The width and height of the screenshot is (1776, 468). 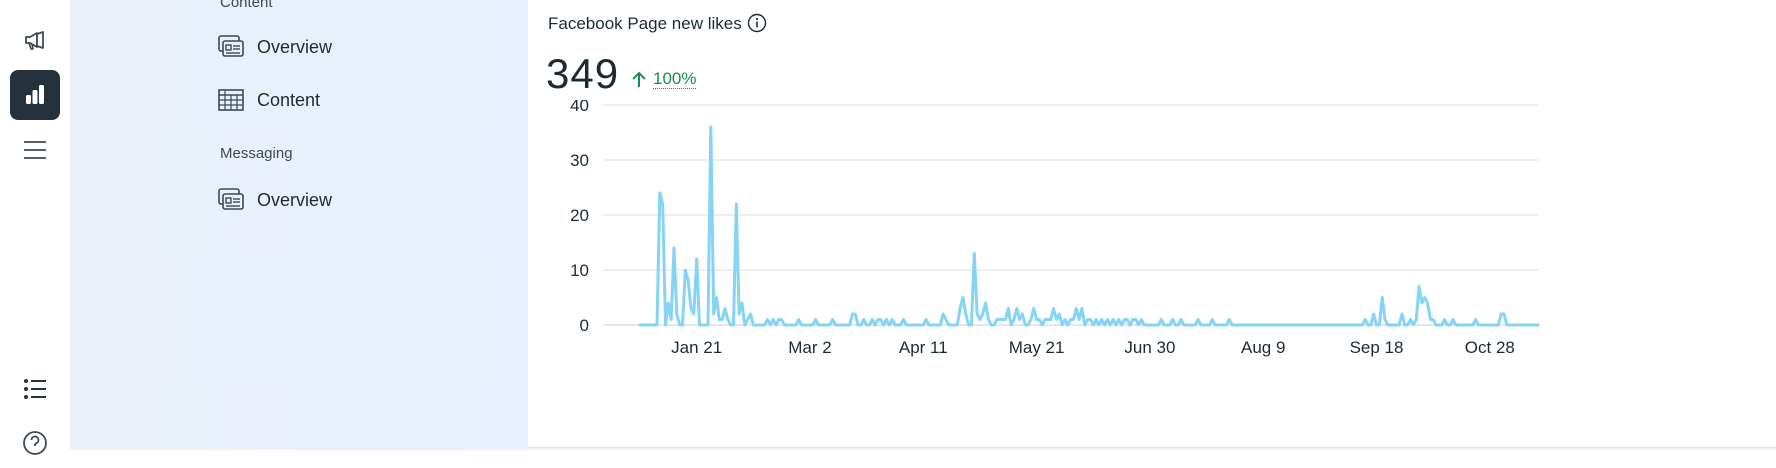 What do you see at coordinates (583, 73) in the screenshot?
I see `total-value: 349` at bounding box center [583, 73].